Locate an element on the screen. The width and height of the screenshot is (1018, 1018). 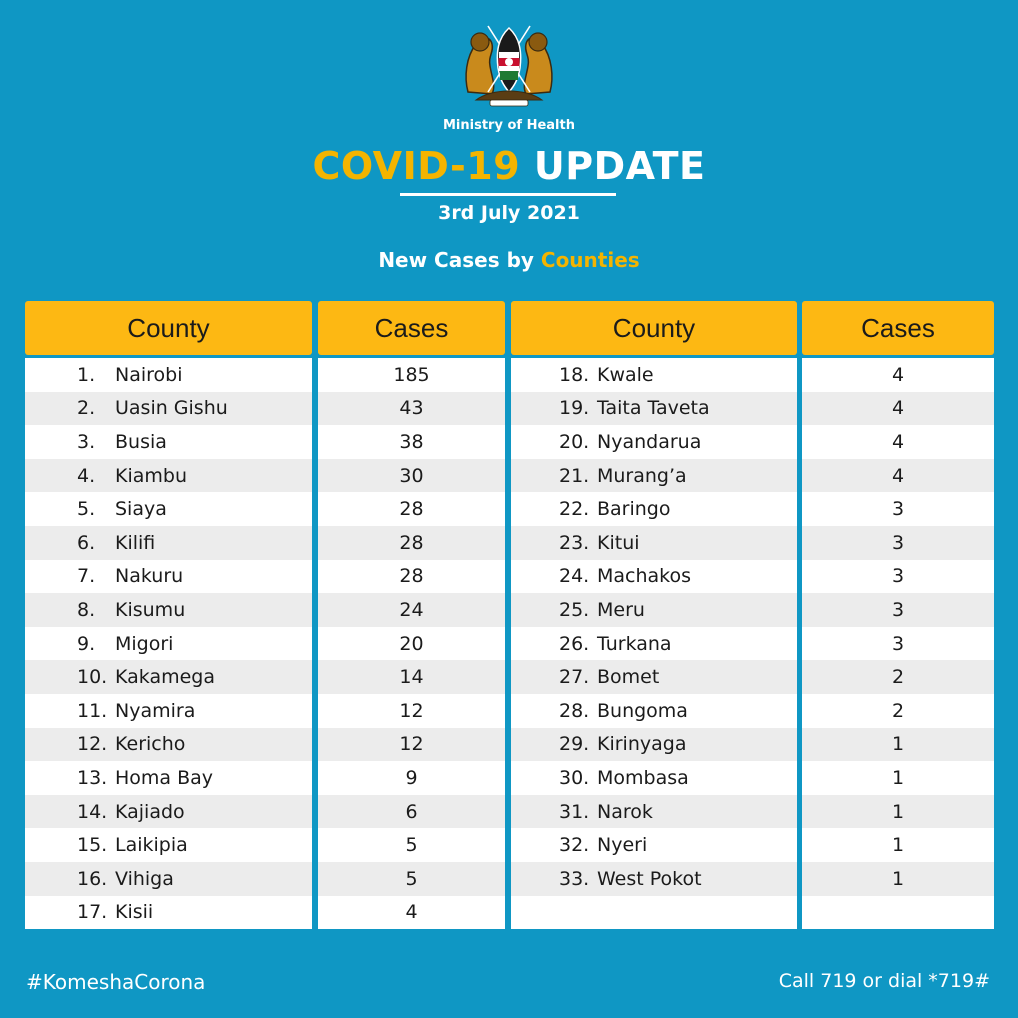
table-row: 28. Bungoma is located at coordinates (654, 710).